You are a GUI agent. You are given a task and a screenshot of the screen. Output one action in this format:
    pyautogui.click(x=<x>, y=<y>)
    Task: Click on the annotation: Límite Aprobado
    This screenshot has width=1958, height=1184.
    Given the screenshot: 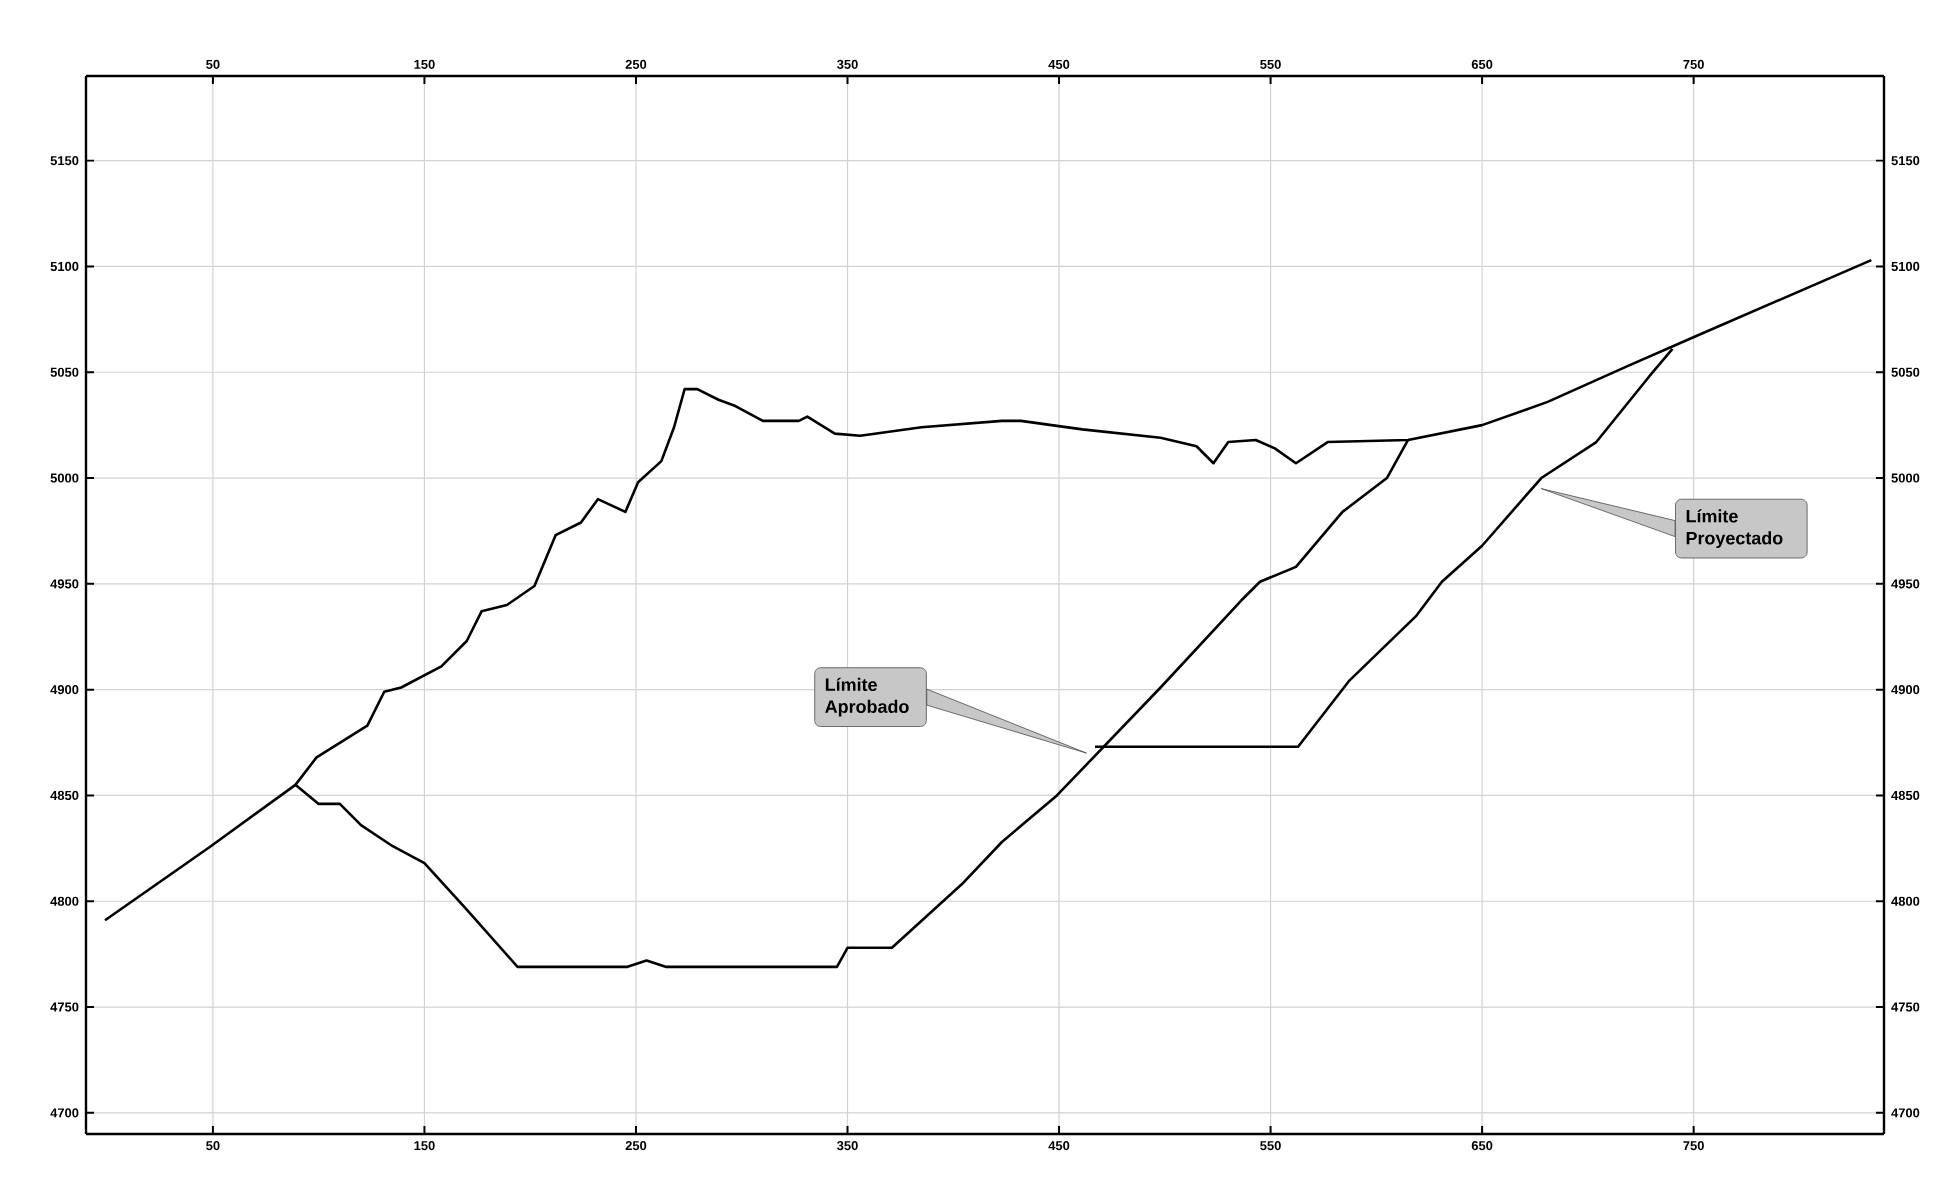 What is the action you would take?
    pyautogui.click(x=867, y=697)
    